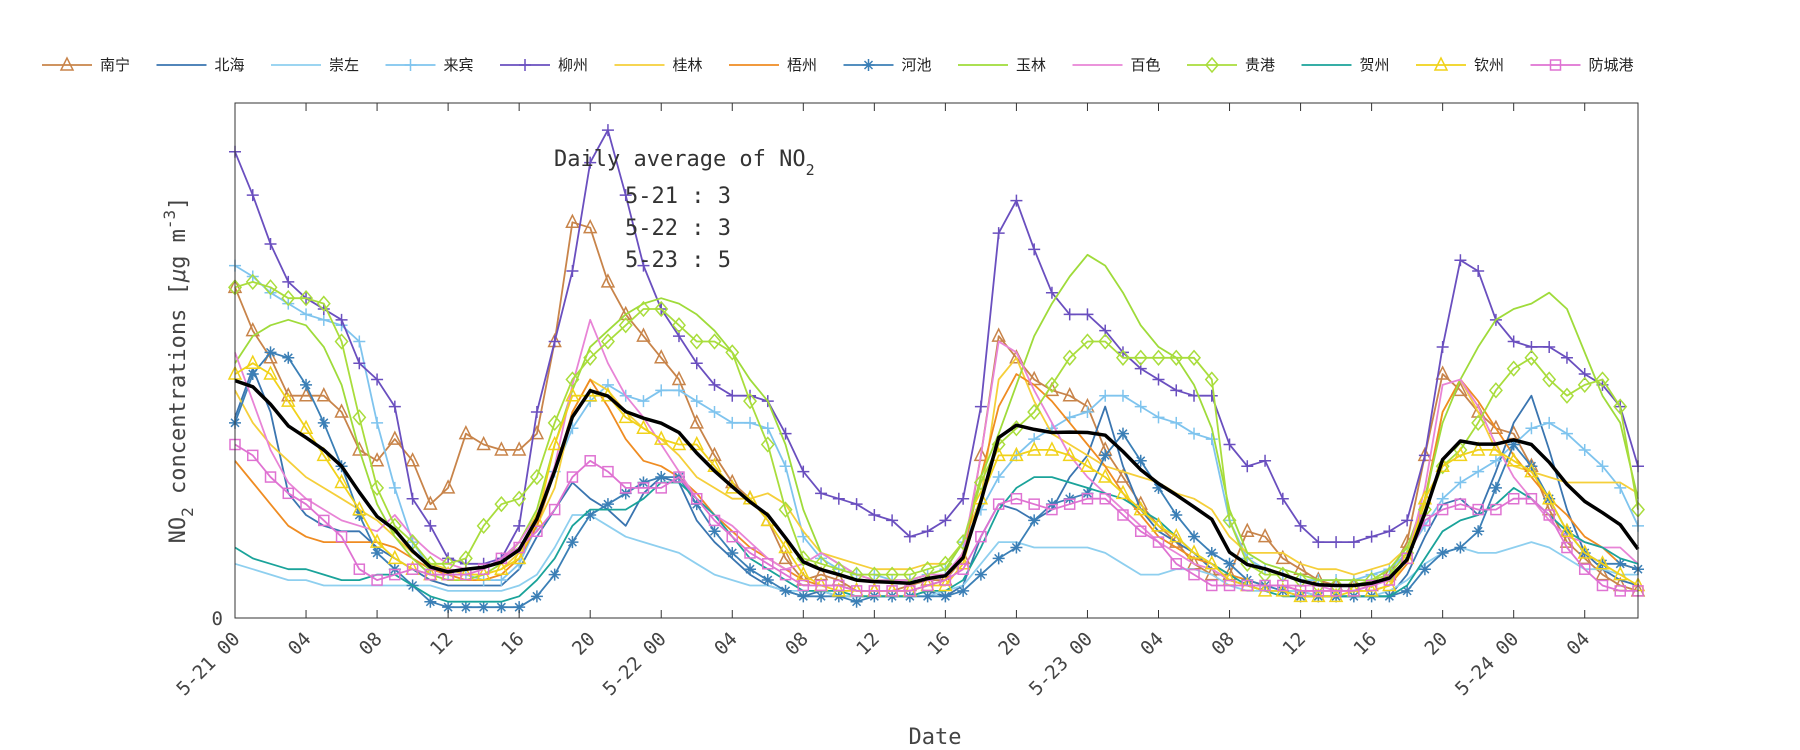 This screenshot has width=1800, height=750. Describe the element at coordinates (230, 65) in the screenshot. I see `legend-label: 北海` at that location.